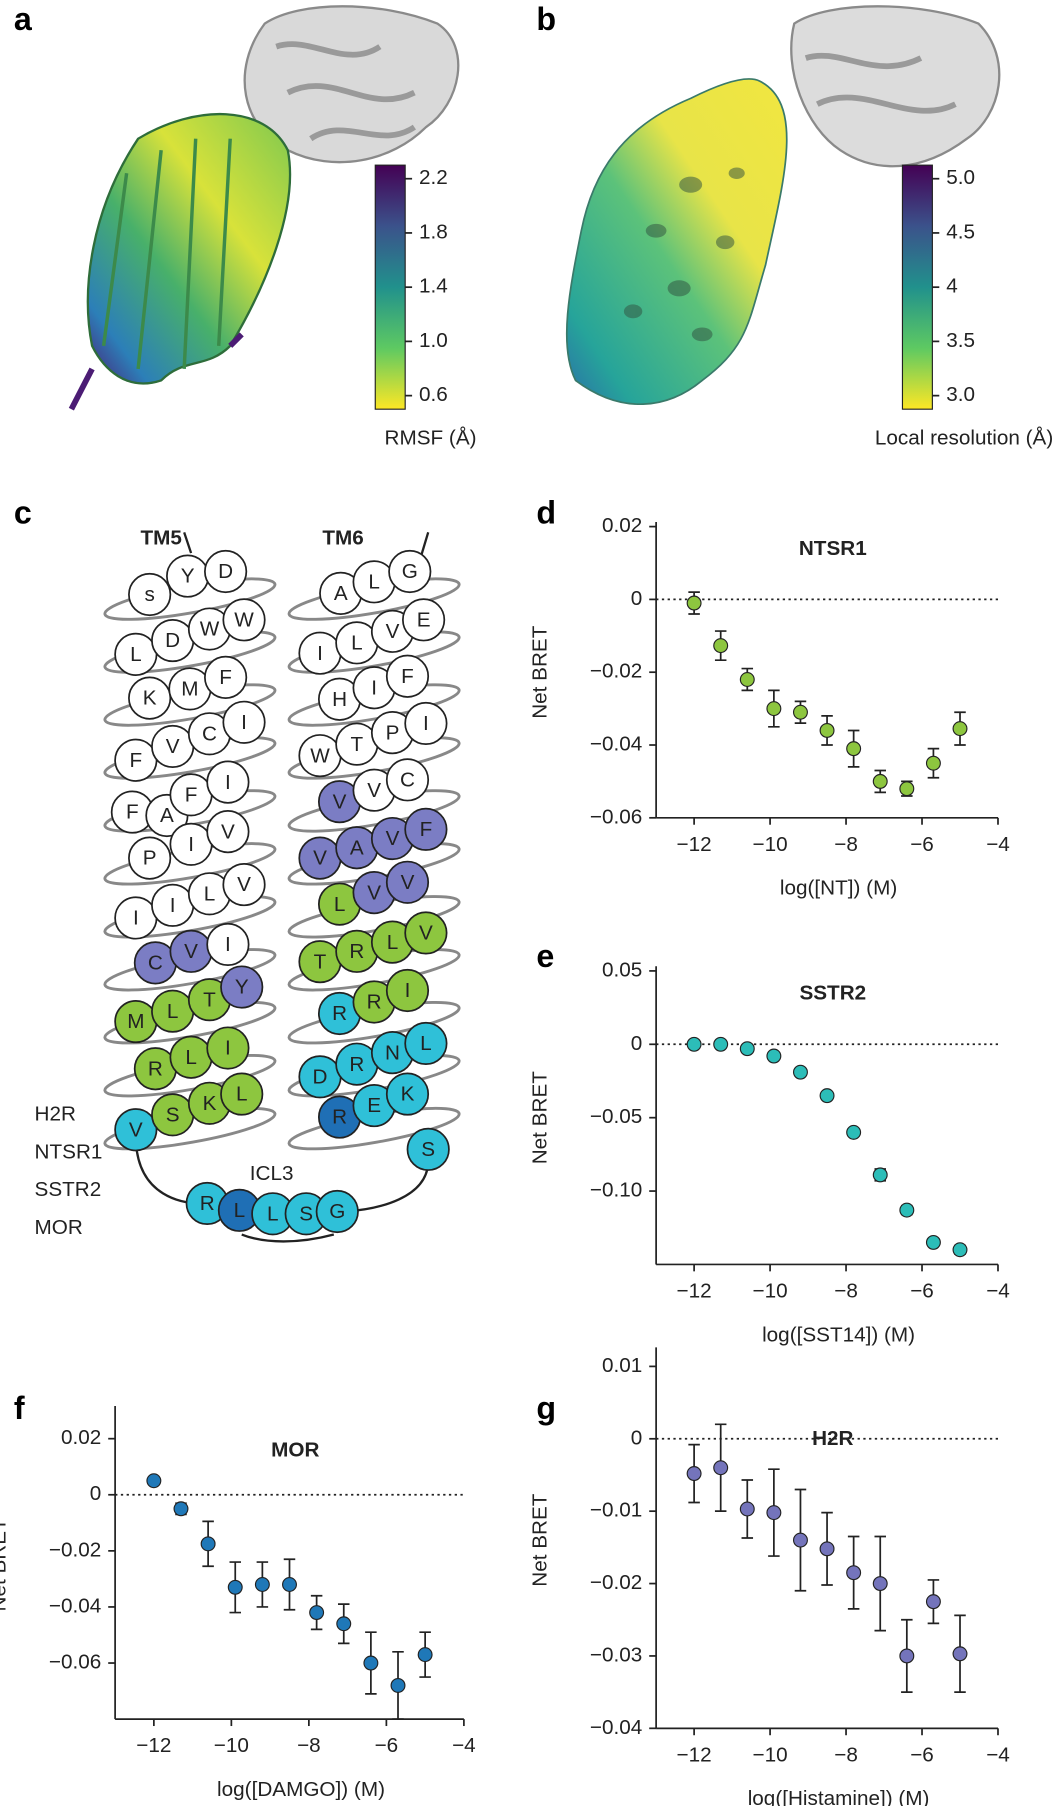 The height and width of the screenshot is (1806, 1059). What do you see at coordinates (960, 340) in the screenshot?
I see `colorbar-tick-label: 3.5` at bounding box center [960, 340].